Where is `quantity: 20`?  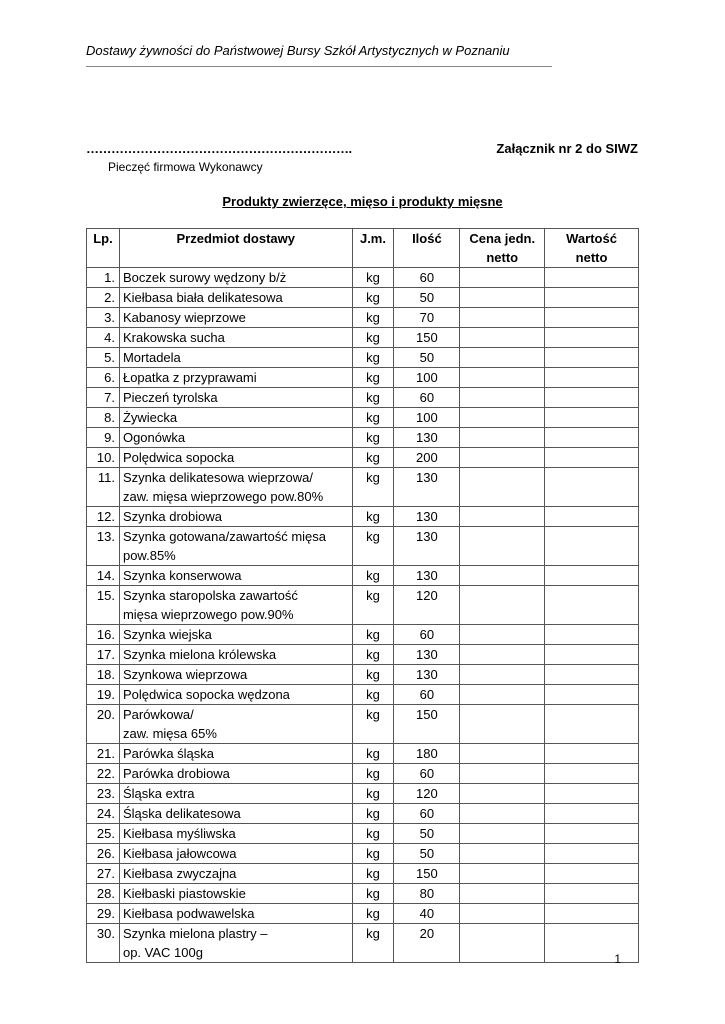 quantity: 20 is located at coordinates (427, 943).